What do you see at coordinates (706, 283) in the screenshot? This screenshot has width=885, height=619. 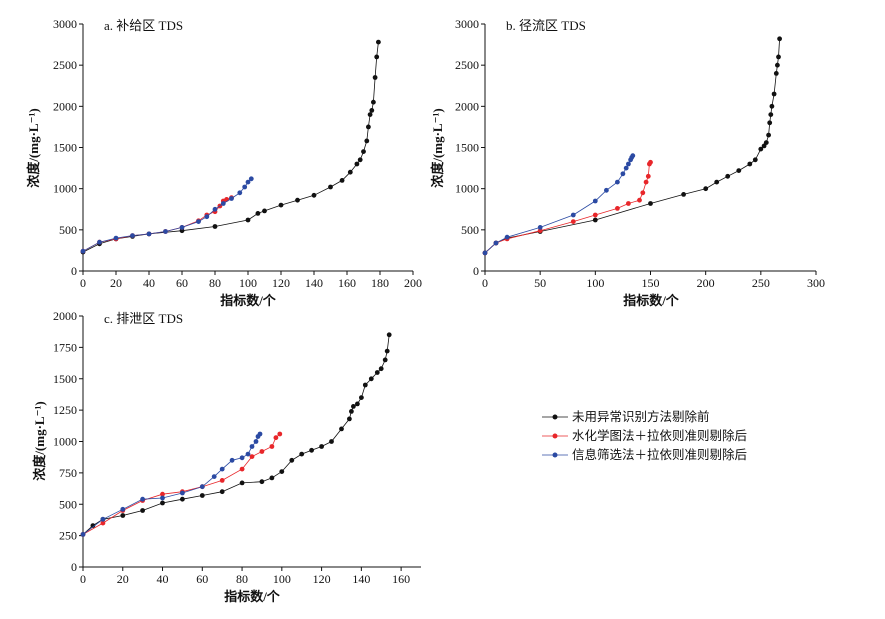 I see `x-tick-label: 200` at bounding box center [706, 283].